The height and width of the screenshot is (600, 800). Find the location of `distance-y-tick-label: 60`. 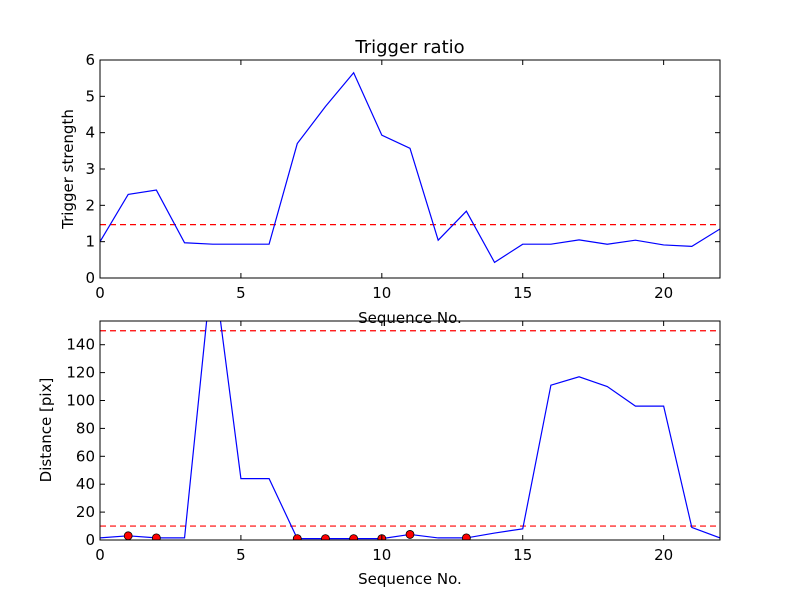

distance-y-tick-label: 60 is located at coordinates (85, 456).